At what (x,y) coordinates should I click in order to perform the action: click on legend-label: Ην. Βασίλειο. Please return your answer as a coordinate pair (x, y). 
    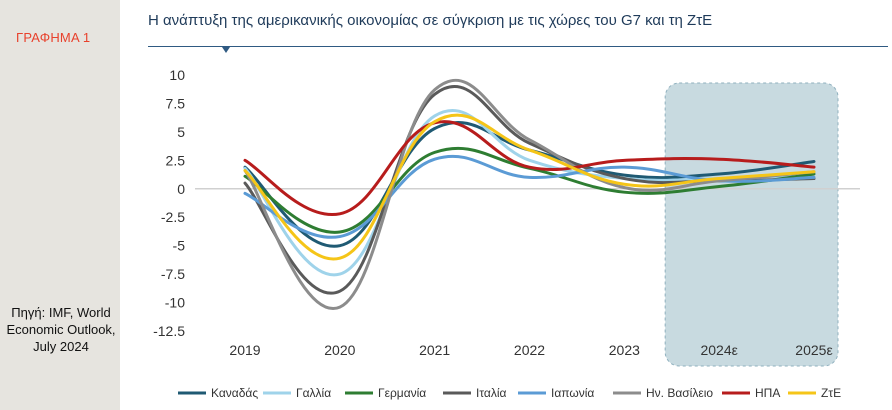
    Looking at the image, I should click on (679, 393).